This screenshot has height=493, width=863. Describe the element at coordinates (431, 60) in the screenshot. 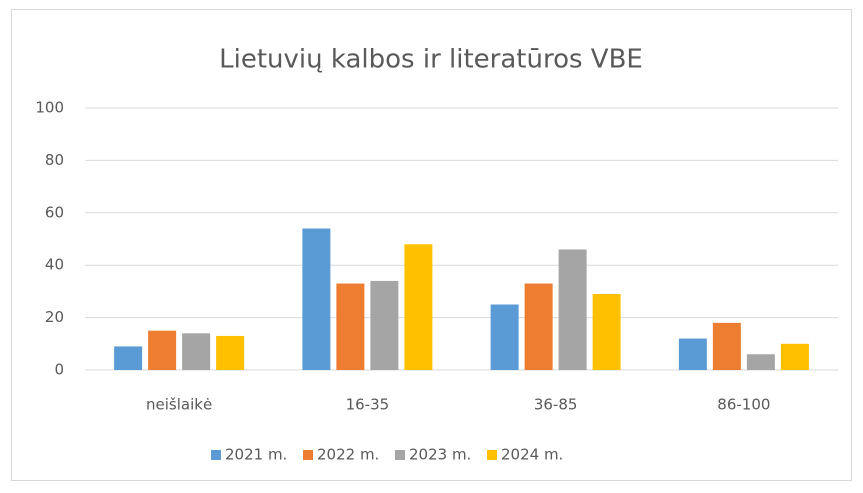

I see `chart-title: Lietuvių kalbos ir literatūros VBE` at that location.